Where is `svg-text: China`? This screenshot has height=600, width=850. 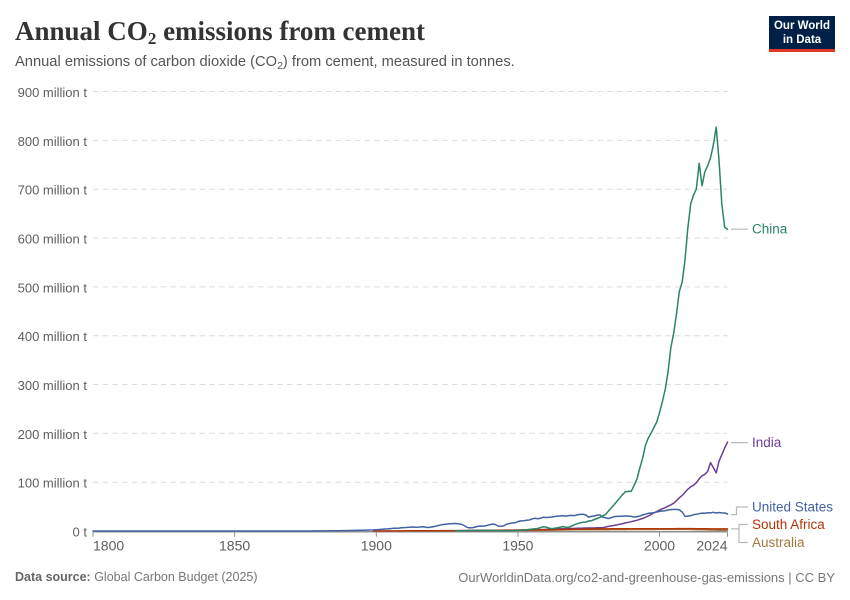
svg-text: China is located at coordinates (770, 229).